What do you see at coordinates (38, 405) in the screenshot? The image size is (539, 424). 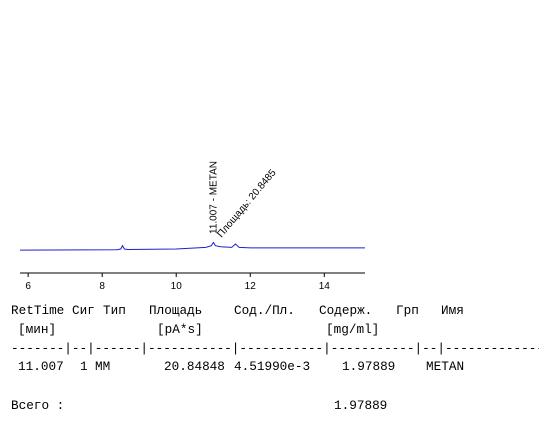 I see `total-label: Всего :` at bounding box center [38, 405].